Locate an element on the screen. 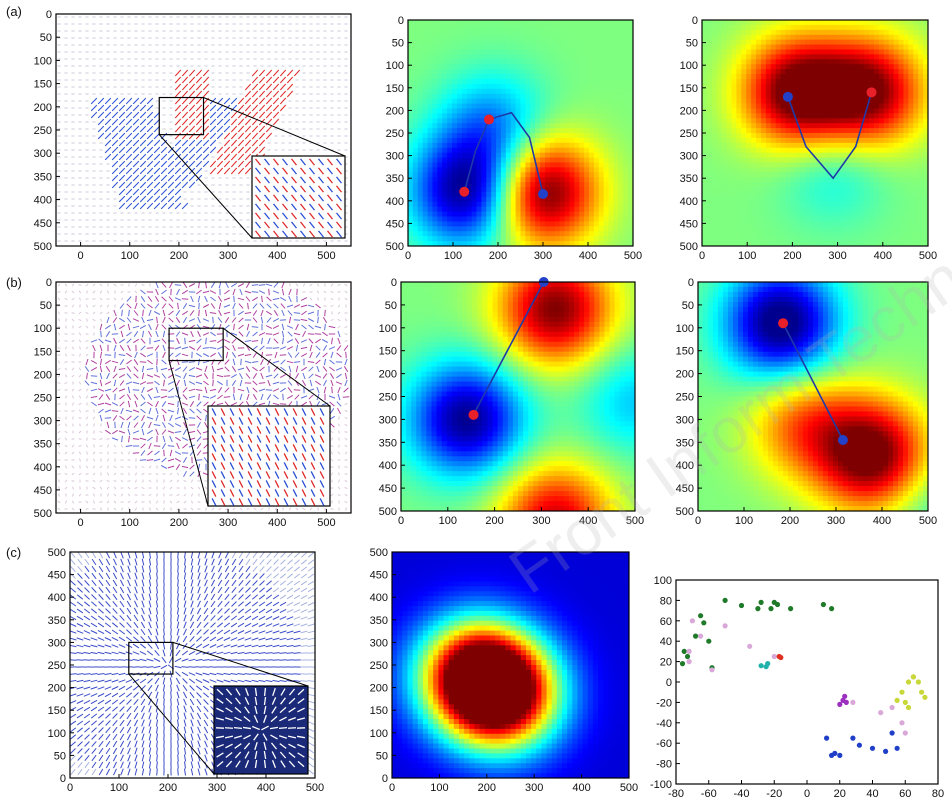 The width and height of the screenshot is (952, 808). a2-ytick-label: 350 is located at coordinates (395, 179).